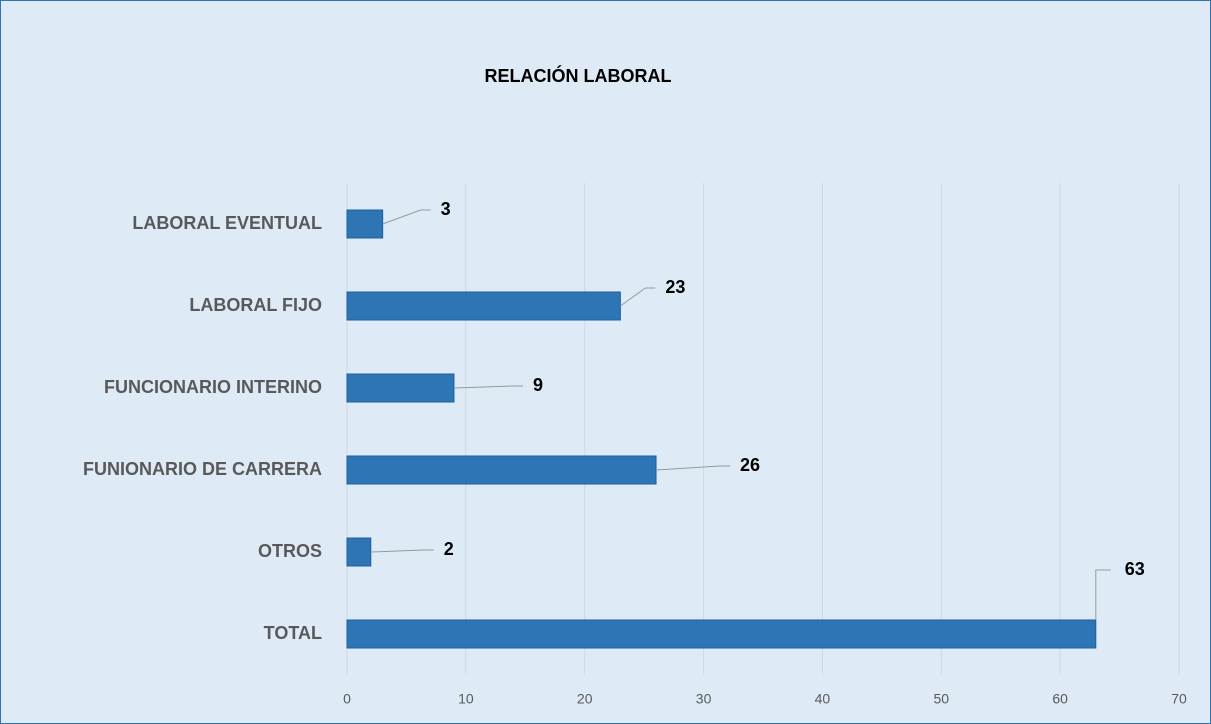 The height and width of the screenshot is (724, 1211). Describe the element at coordinates (293, 633) in the screenshot. I see `y-tick-label: TOTAL` at that location.